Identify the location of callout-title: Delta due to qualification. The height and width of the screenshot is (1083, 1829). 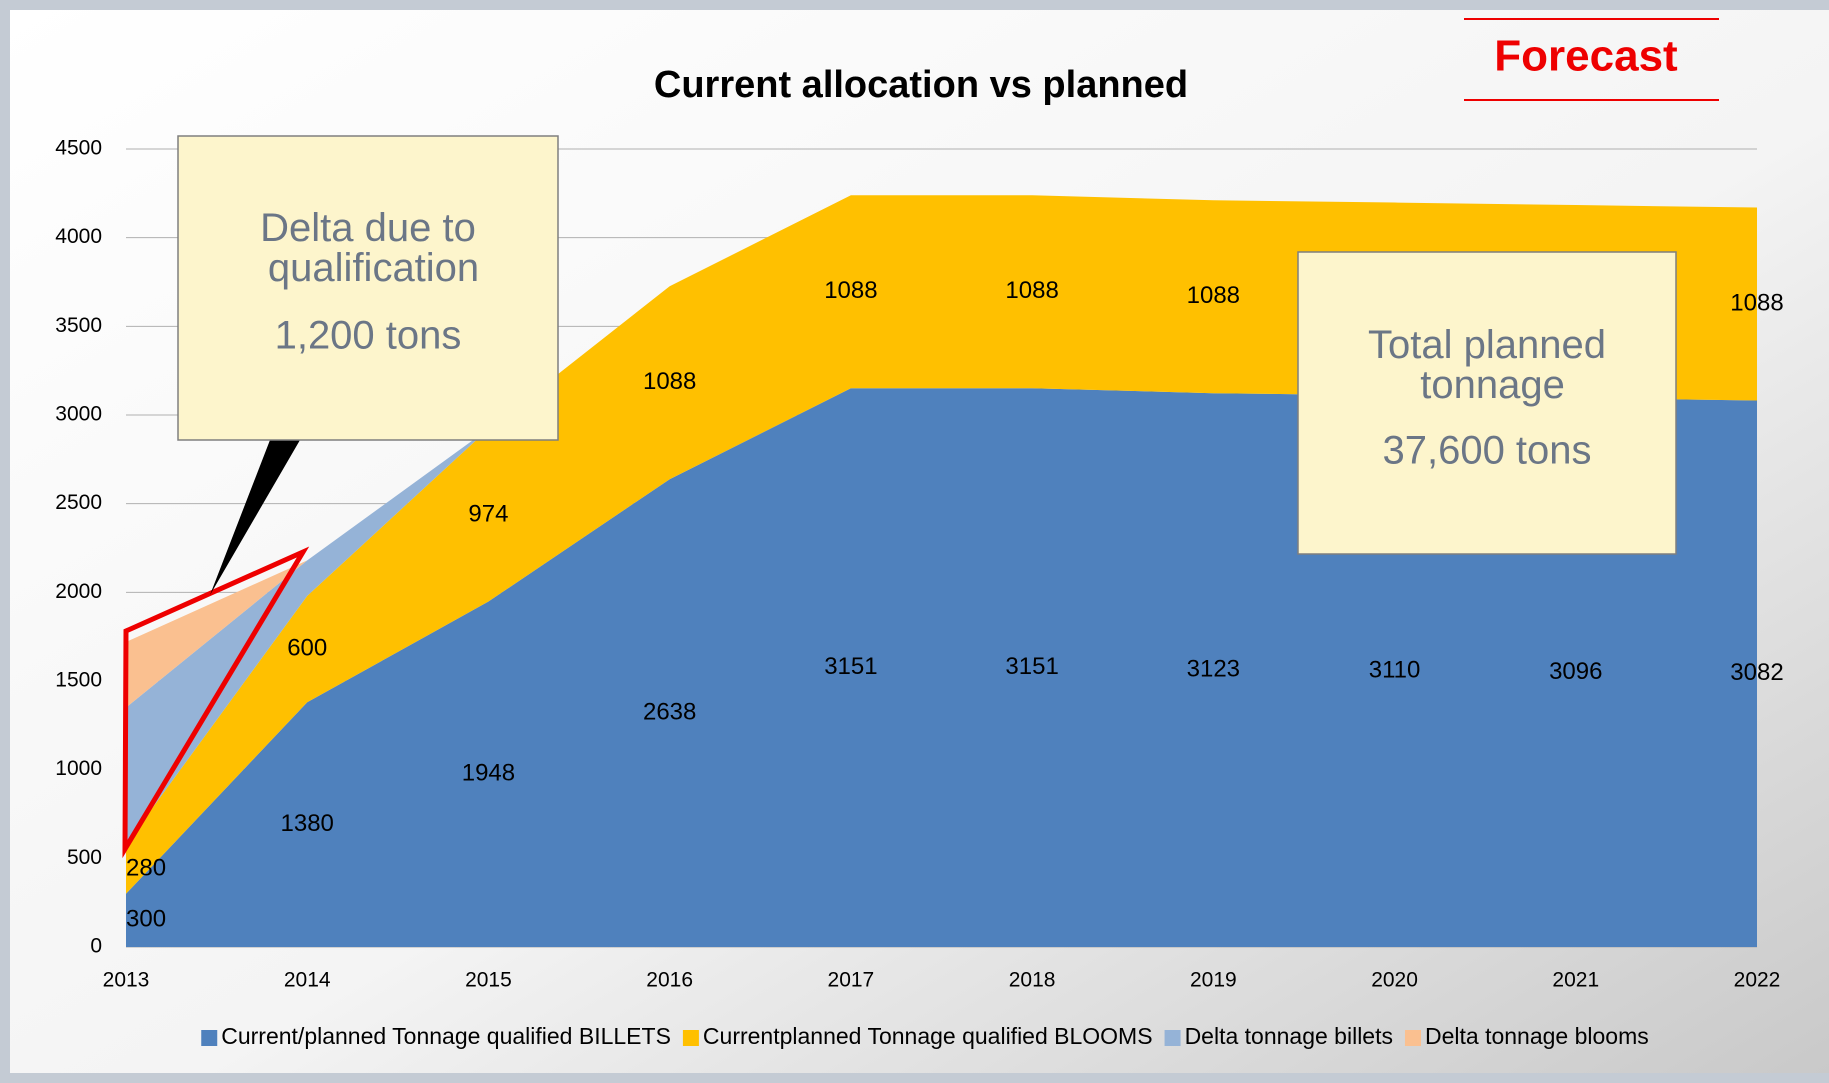
(368, 248).